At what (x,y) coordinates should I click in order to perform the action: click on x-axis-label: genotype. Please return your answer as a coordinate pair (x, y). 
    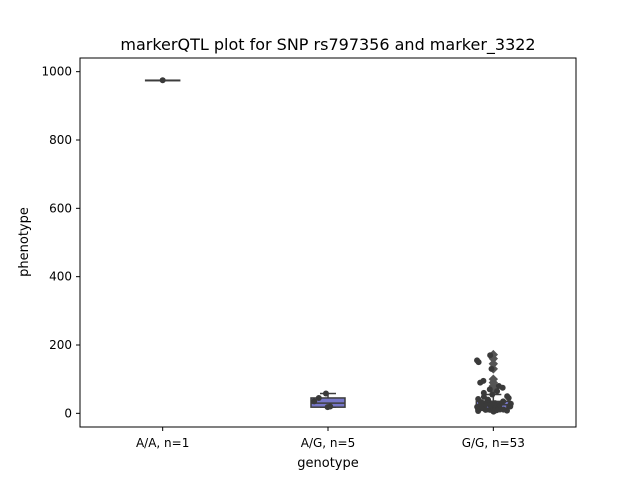
    Looking at the image, I should click on (327, 463).